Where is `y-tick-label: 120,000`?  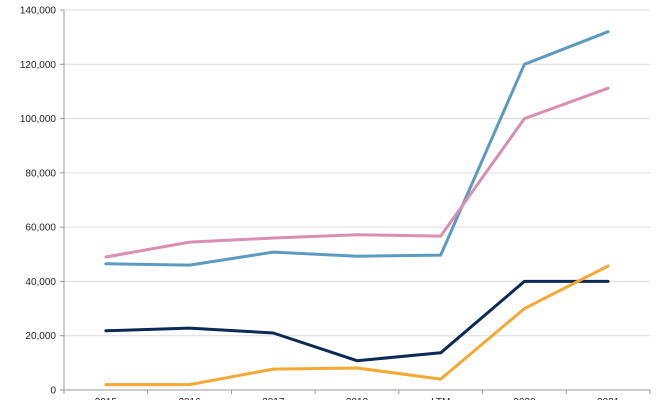 y-tick-label: 120,000 is located at coordinates (38, 65).